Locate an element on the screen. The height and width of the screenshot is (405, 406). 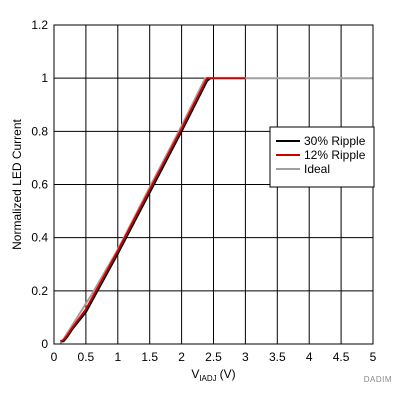
y-tick-labels: 0 0.2 0.4 0.6 0.8 1 1.2 is located at coordinates (39, 184).